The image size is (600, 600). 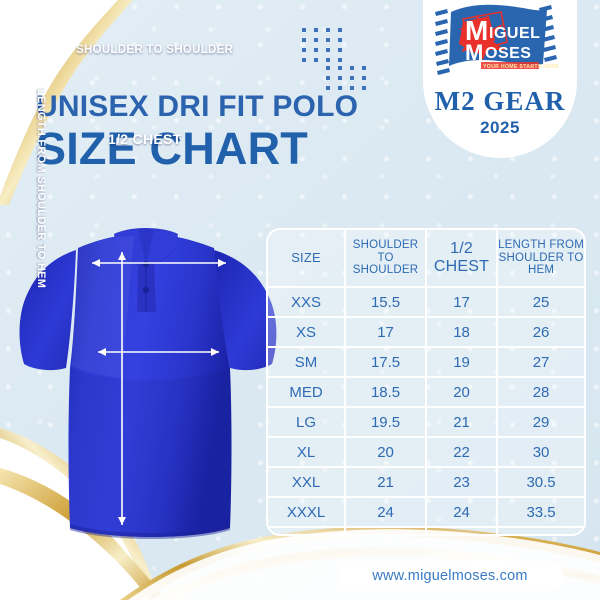 I want to click on cell-shoulder: 19.5, so click(x=385, y=422).